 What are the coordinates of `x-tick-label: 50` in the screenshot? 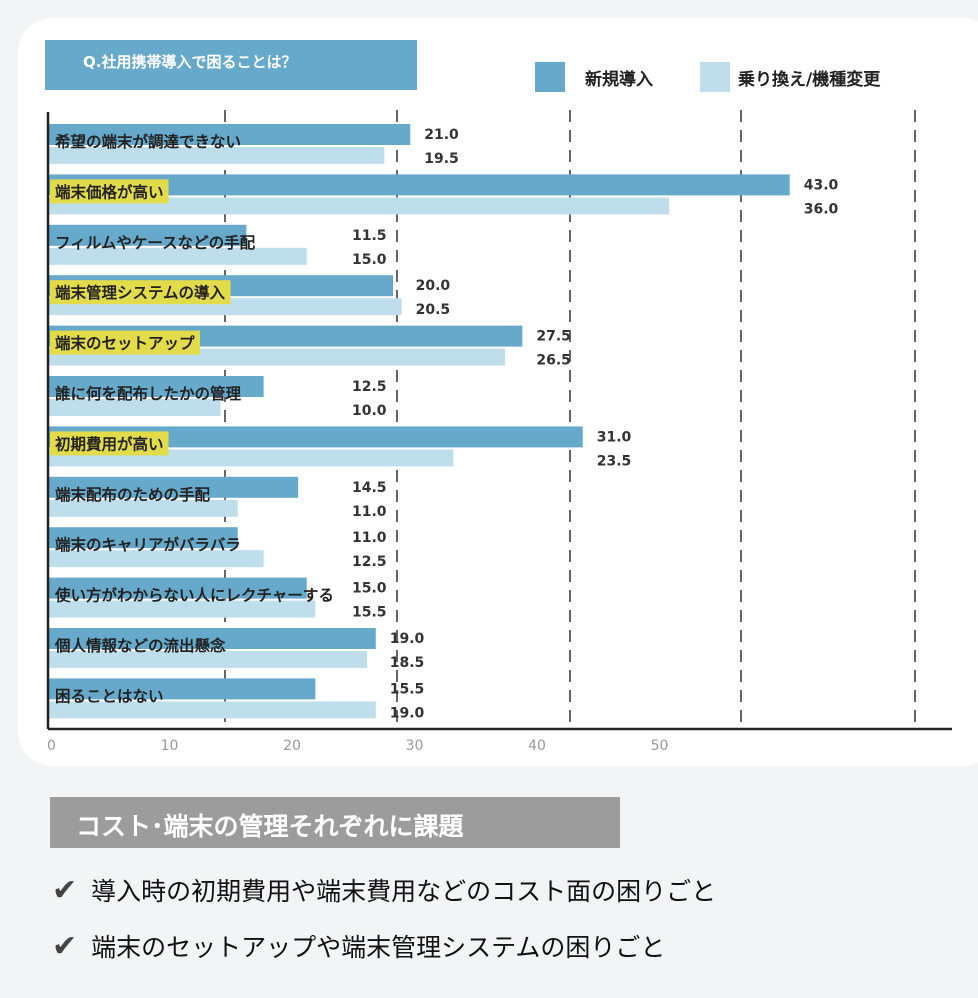 It's located at (660, 746).